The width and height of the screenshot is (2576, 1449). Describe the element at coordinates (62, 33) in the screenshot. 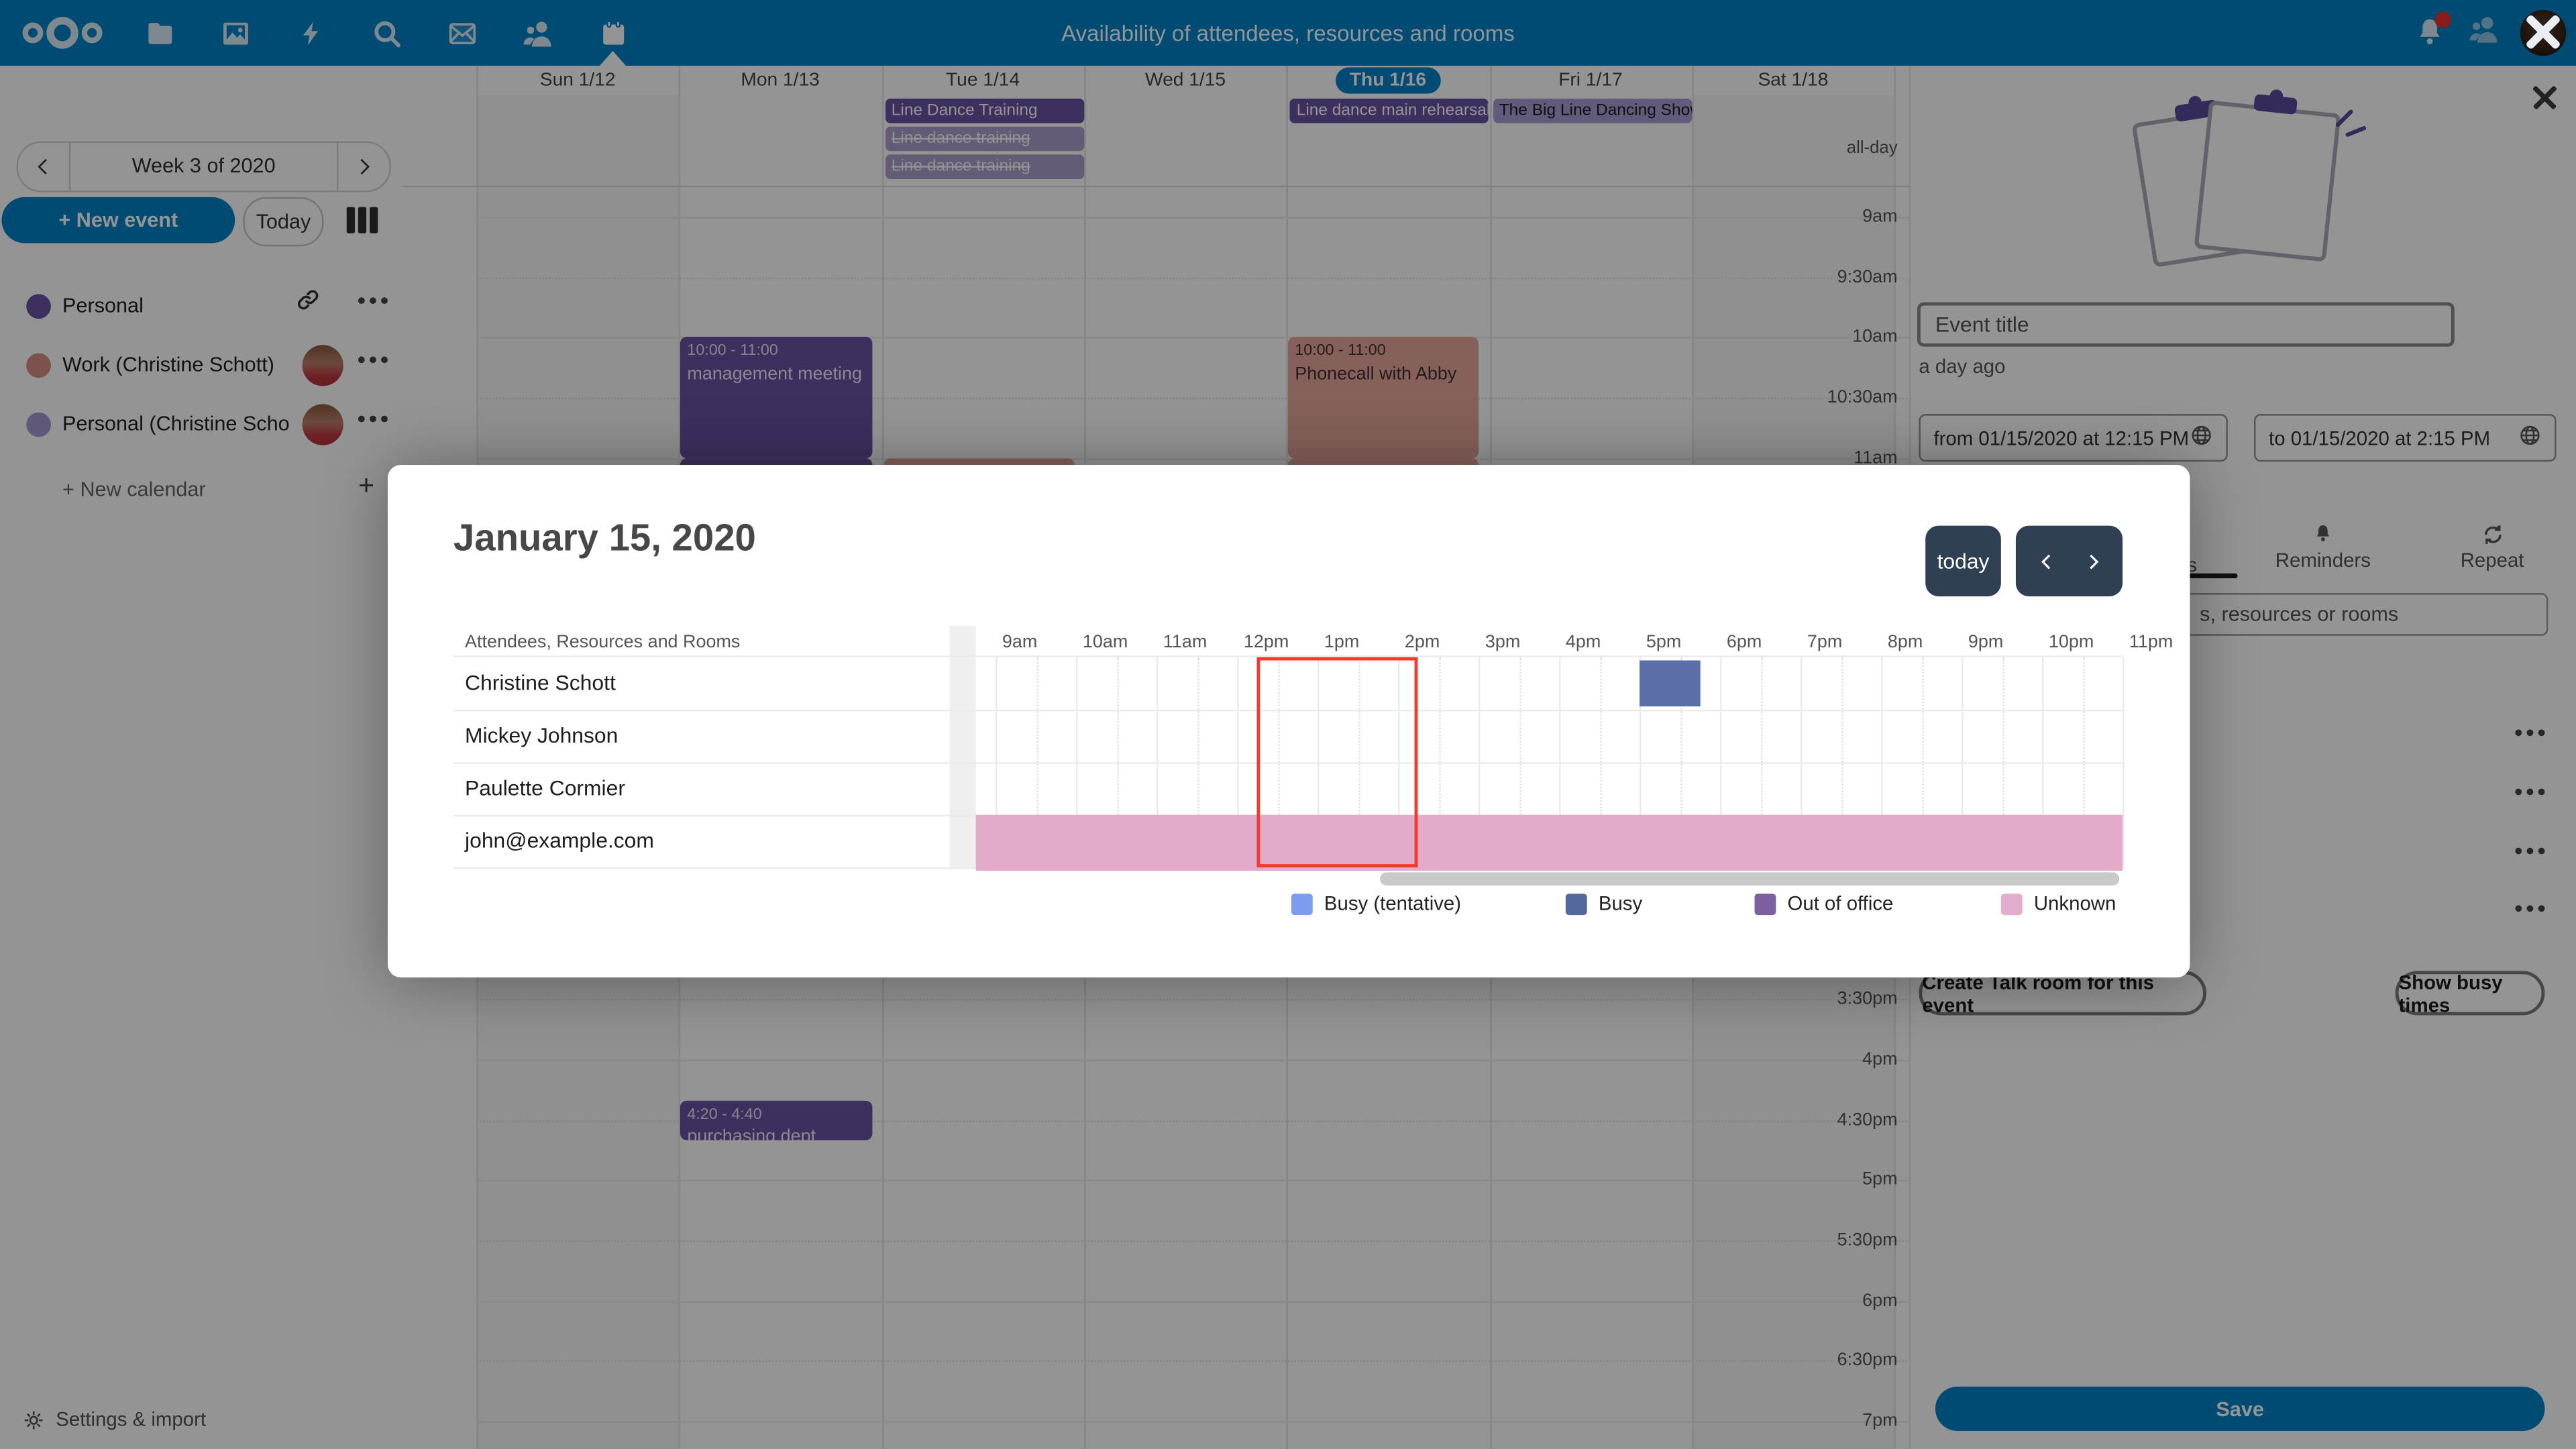

I see `nextcloud-logo` at that location.